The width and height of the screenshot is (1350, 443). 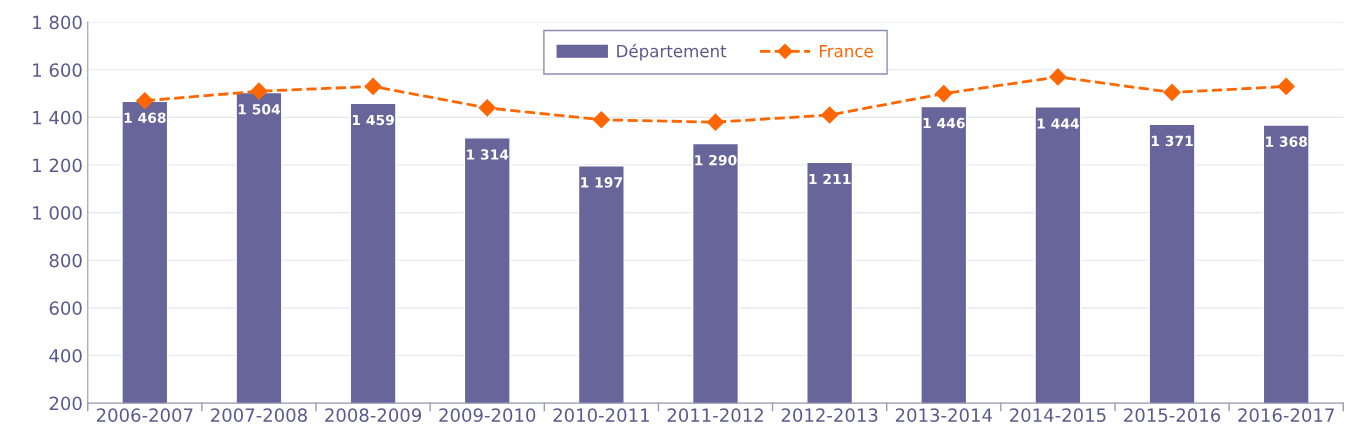 What do you see at coordinates (829, 415) in the screenshot?
I see `x-tick-label: 2012-2013` at bounding box center [829, 415].